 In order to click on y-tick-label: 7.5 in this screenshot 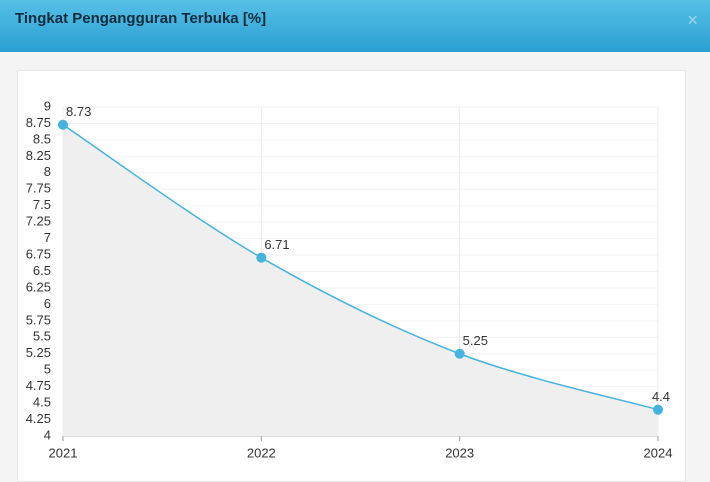, I will do `click(42, 204)`.